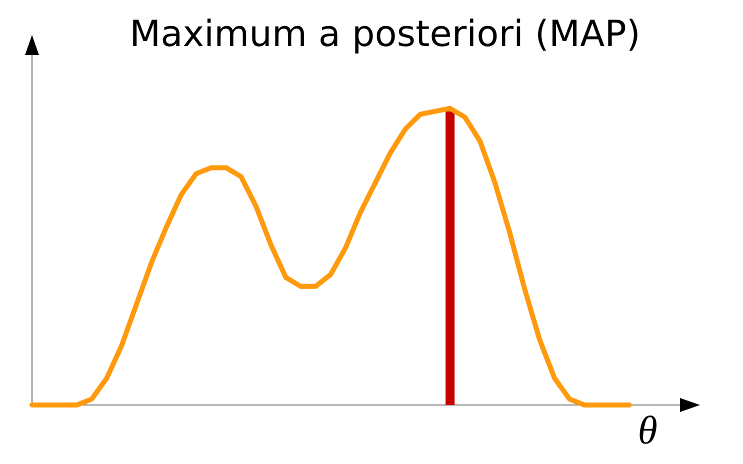 This screenshot has height=464, width=743. I want to click on x-axis-title: θ, so click(648, 430).